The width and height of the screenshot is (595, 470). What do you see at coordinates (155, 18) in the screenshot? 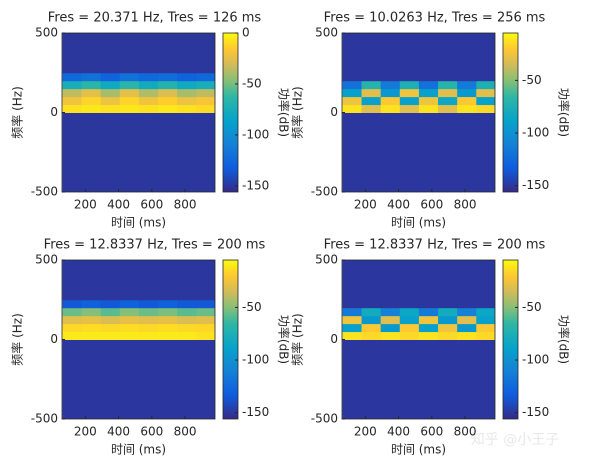
I see `chart-title: Fres = 20.371 Hz, Tres = 126 ms` at bounding box center [155, 18].